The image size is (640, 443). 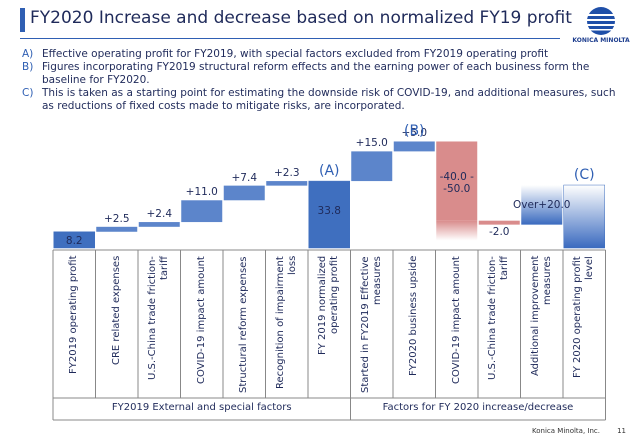 What do you see at coordinates (329, 306) in the screenshot?
I see `category-label: FY 2019 normalized operating profit` at bounding box center [329, 306].